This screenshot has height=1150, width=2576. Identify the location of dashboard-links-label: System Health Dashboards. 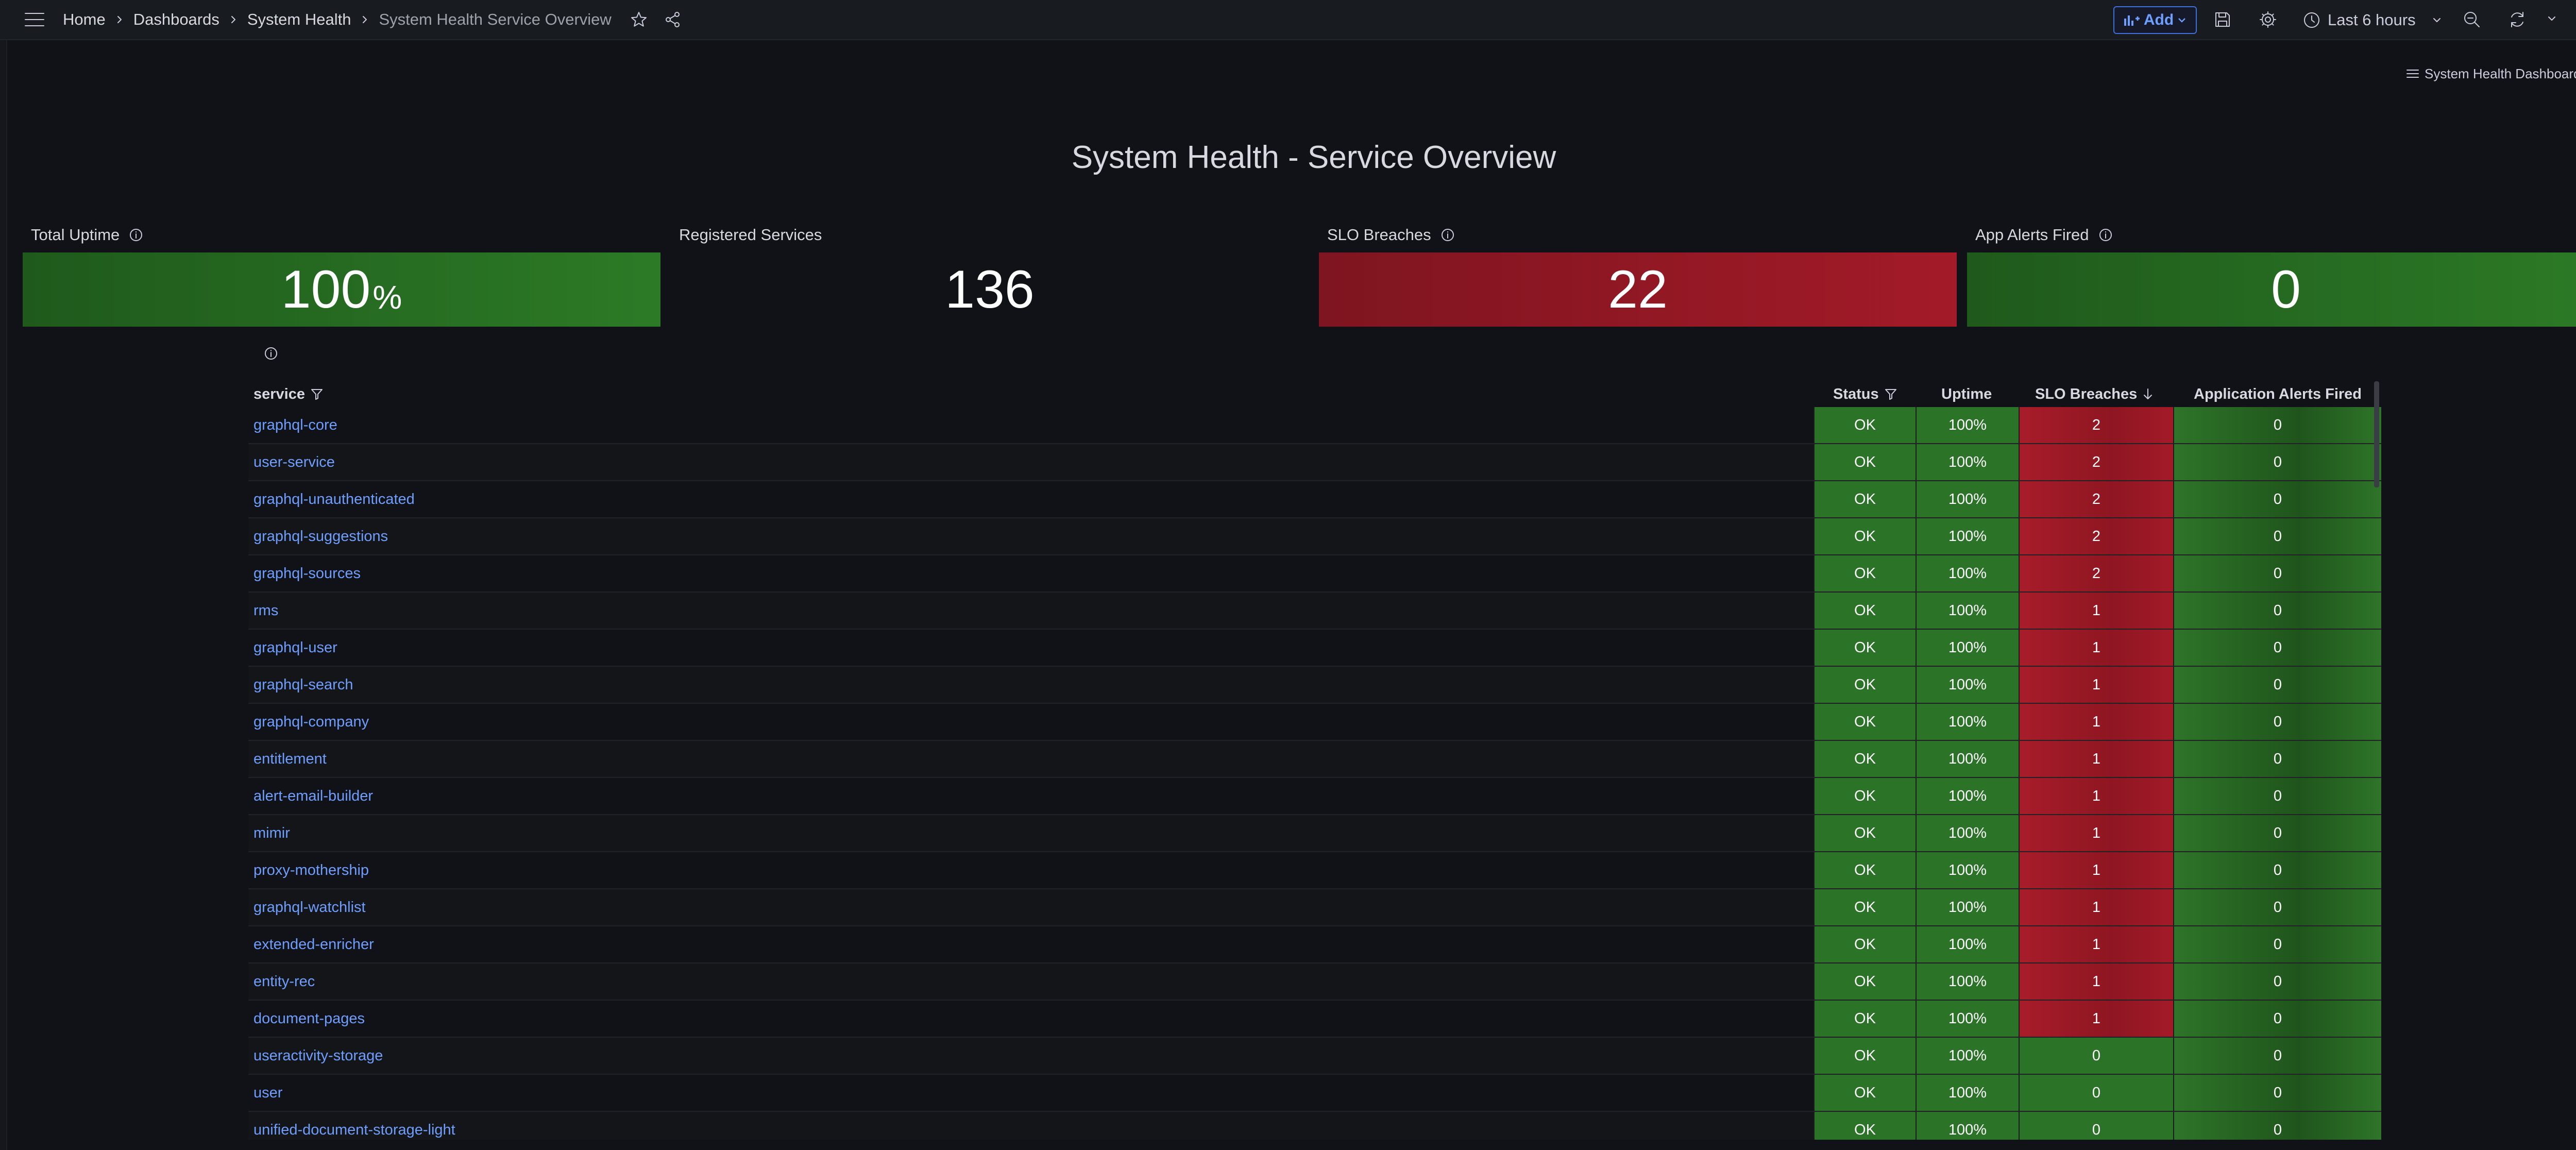
(2500, 73).